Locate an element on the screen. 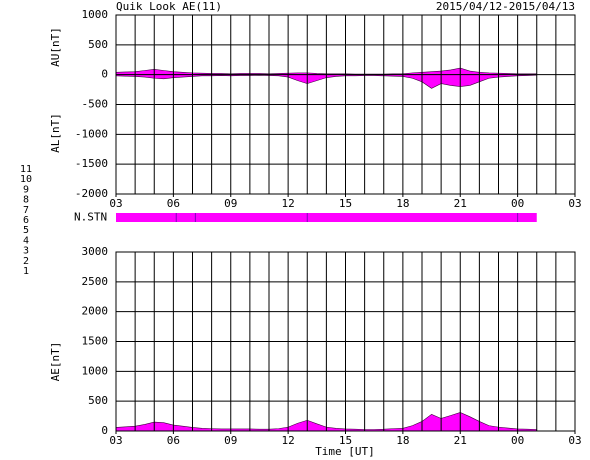 The height and width of the screenshot is (460, 590). timeline-label: N.STN is located at coordinates (90, 217).